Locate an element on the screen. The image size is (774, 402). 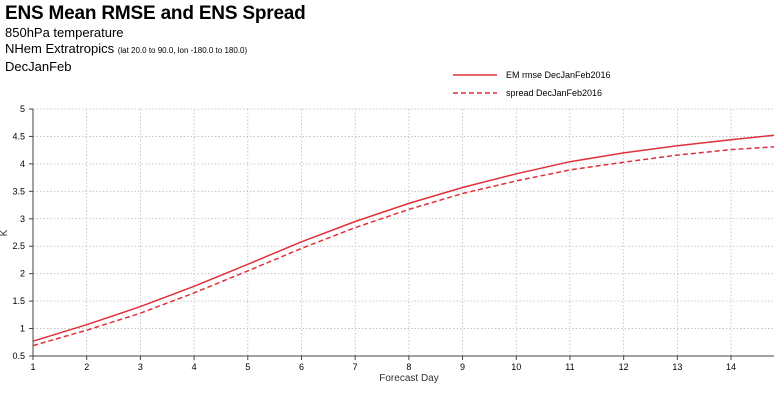
x-tick-label: 5 is located at coordinates (247, 367).